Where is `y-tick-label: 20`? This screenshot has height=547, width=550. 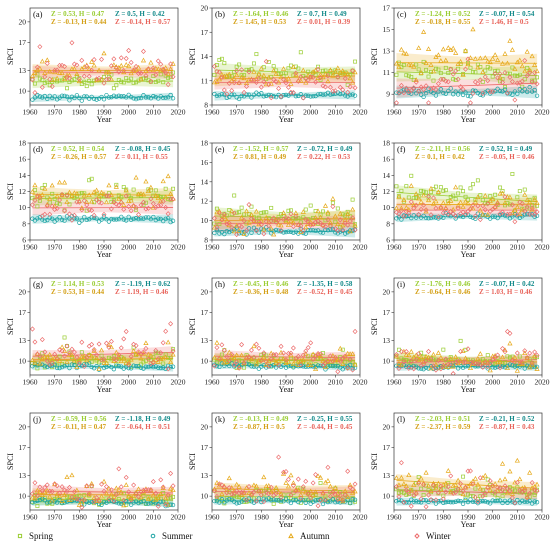 y-tick-label: 20 is located at coordinates (205, 8).